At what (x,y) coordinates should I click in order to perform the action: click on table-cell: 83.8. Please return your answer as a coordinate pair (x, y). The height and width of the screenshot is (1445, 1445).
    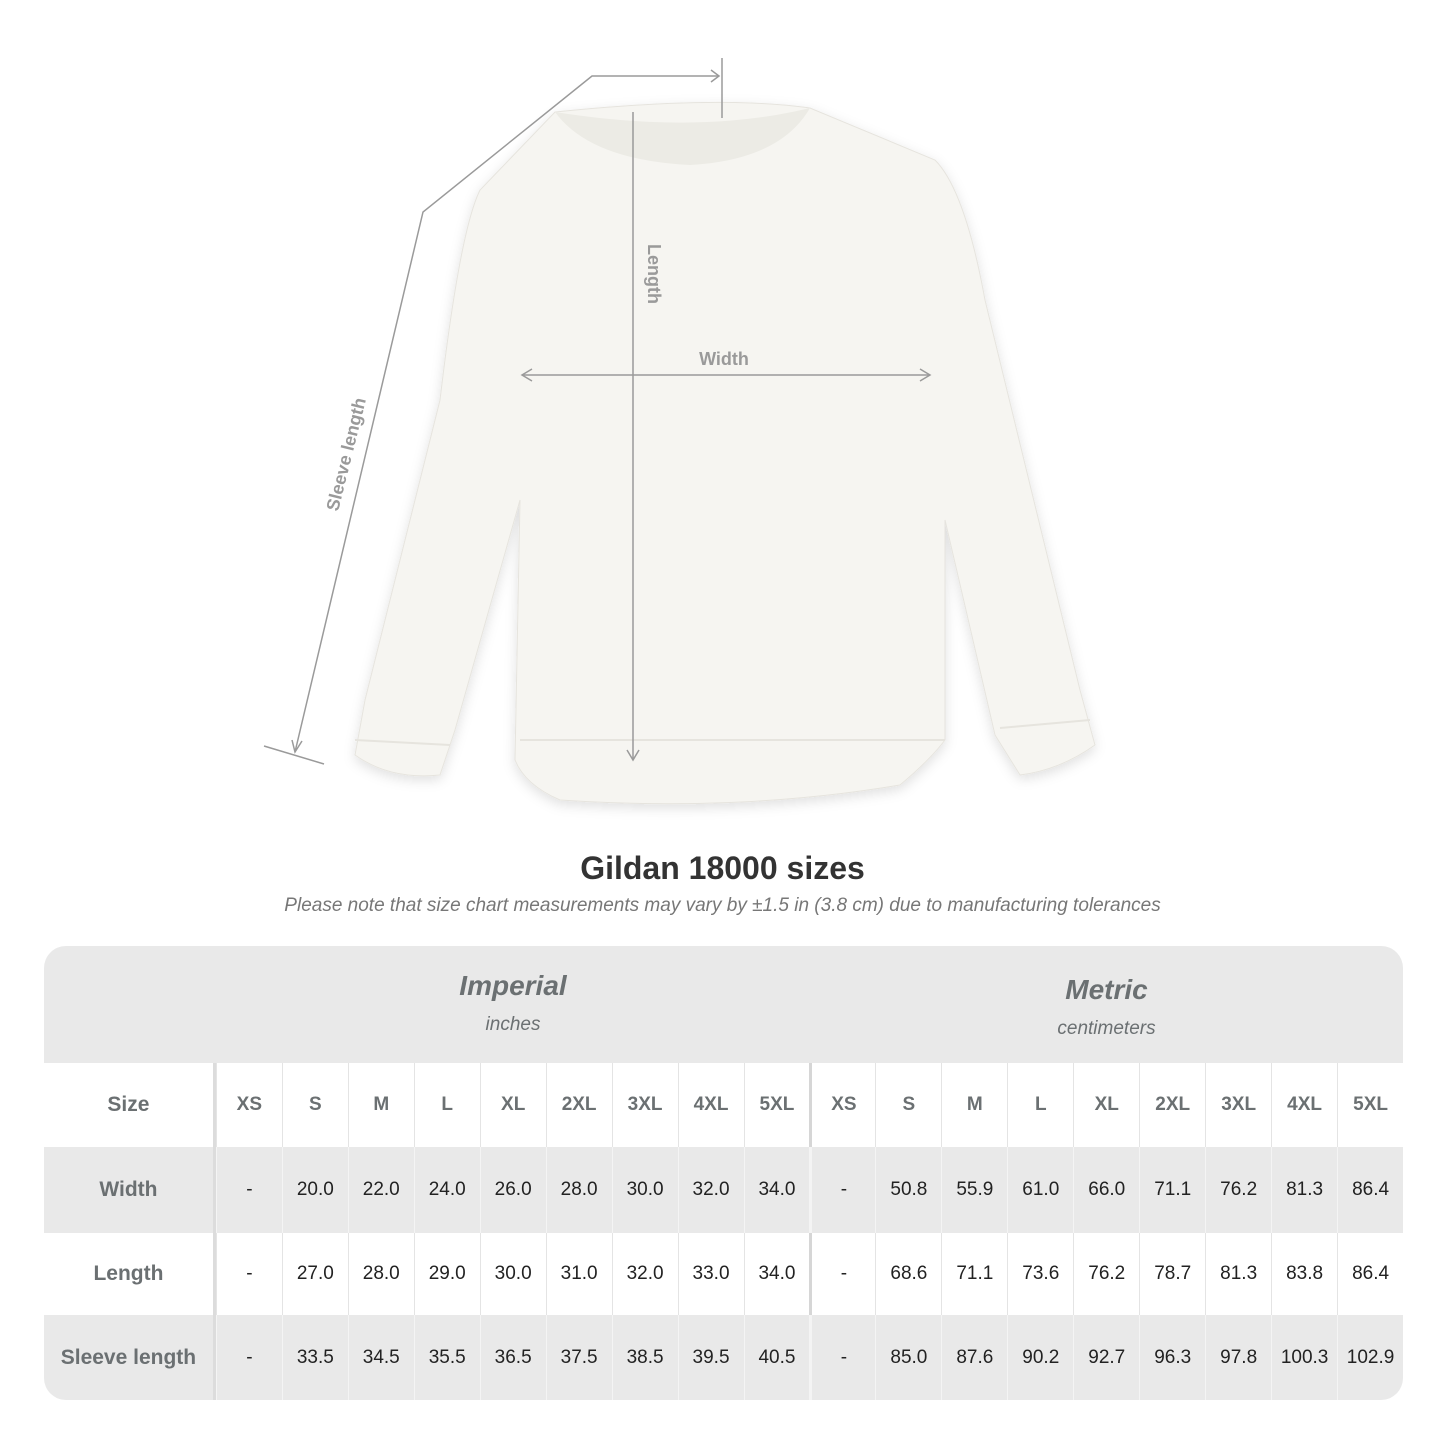
    Looking at the image, I should click on (1304, 1274).